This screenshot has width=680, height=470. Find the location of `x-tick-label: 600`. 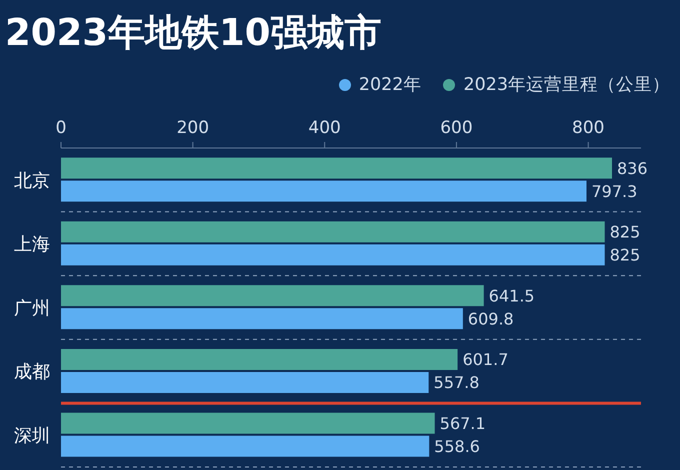

x-tick-label: 600 is located at coordinates (456, 128).